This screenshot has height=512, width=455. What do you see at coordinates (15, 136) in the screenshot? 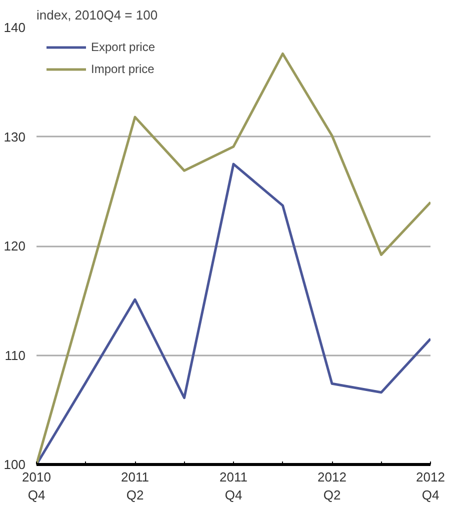
I see `y-tick-label: 130` at bounding box center [15, 136].